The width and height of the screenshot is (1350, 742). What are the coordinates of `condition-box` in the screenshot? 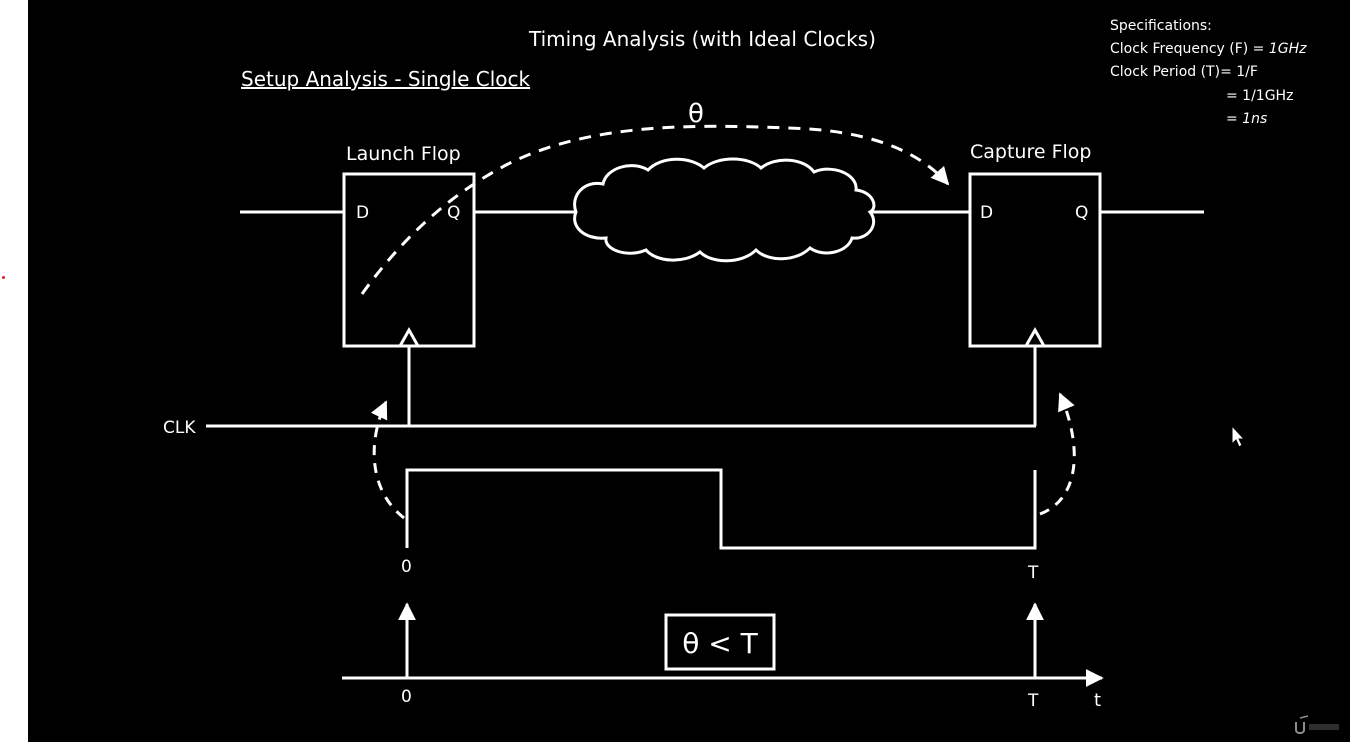 It's located at (720, 642).